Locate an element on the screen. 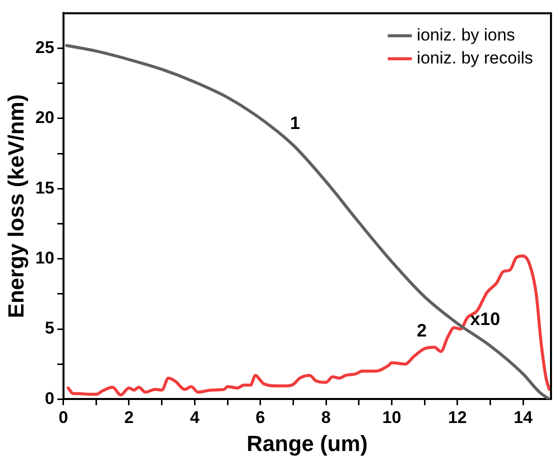 Image resolution: width=553 pixels, height=460 pixels. y-tick-label: 20 is located at coordinates (44, 118).